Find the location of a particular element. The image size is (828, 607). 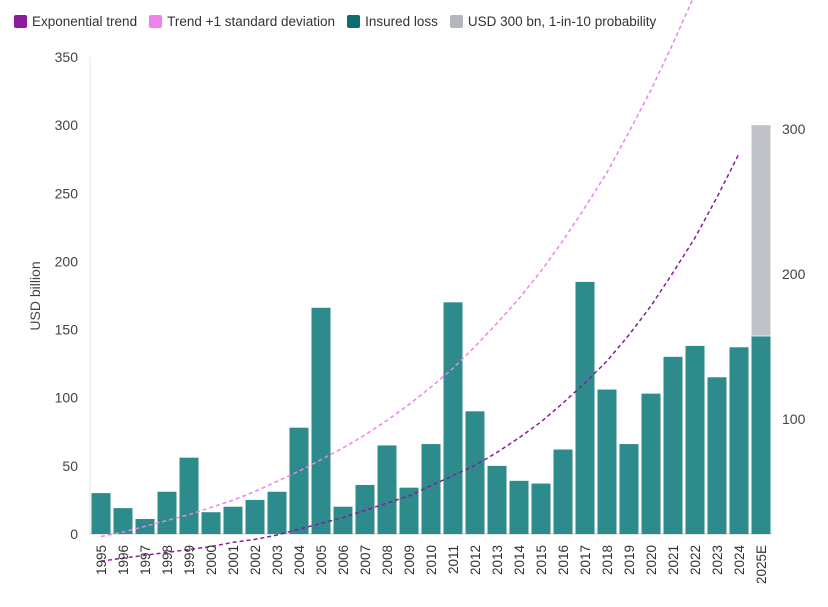

insured-loss-bar-2018 is located at coordinates (607, 461).